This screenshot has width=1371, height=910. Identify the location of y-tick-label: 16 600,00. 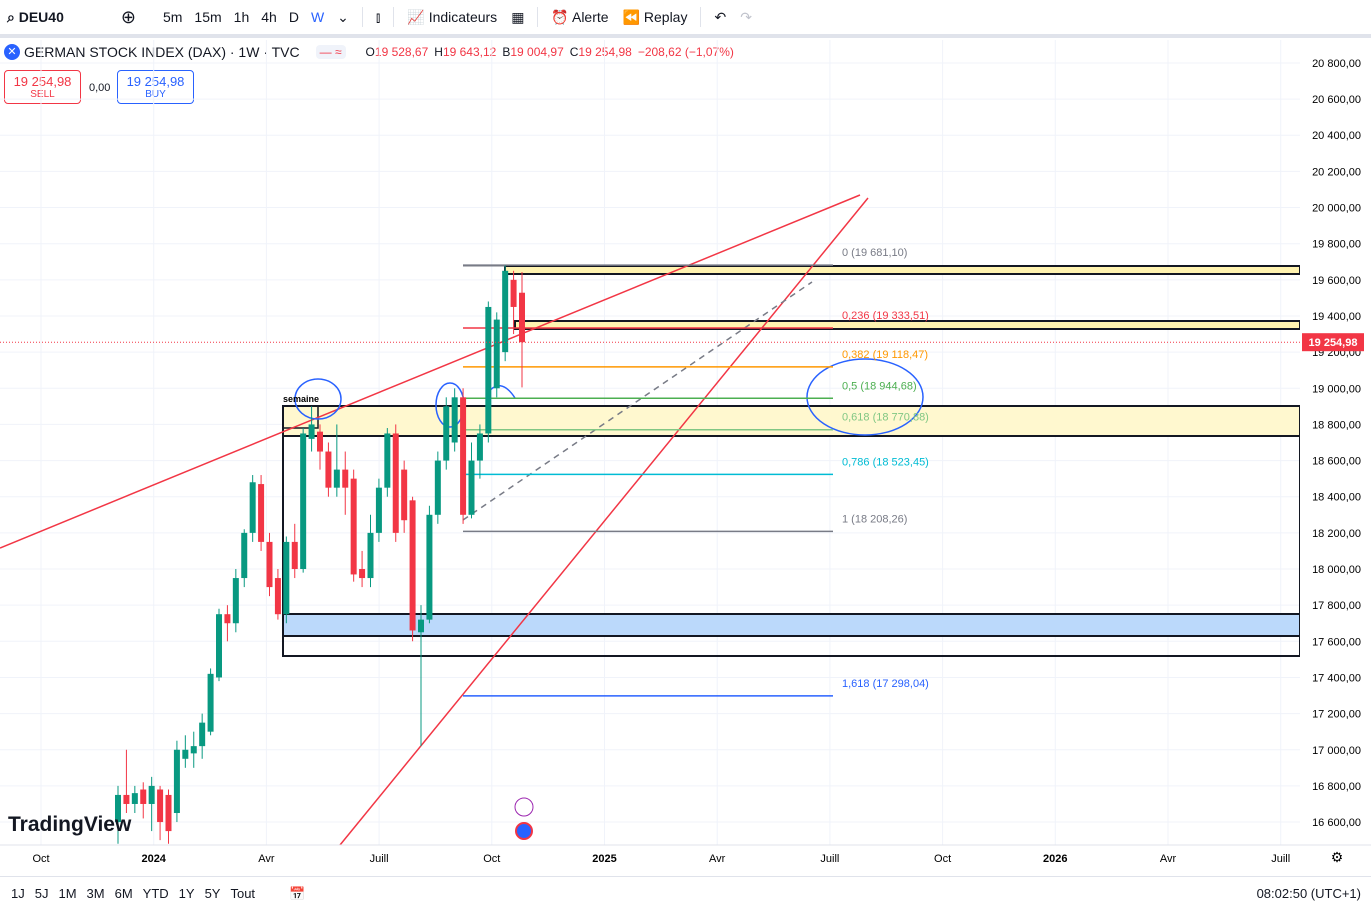
(1336, 823).